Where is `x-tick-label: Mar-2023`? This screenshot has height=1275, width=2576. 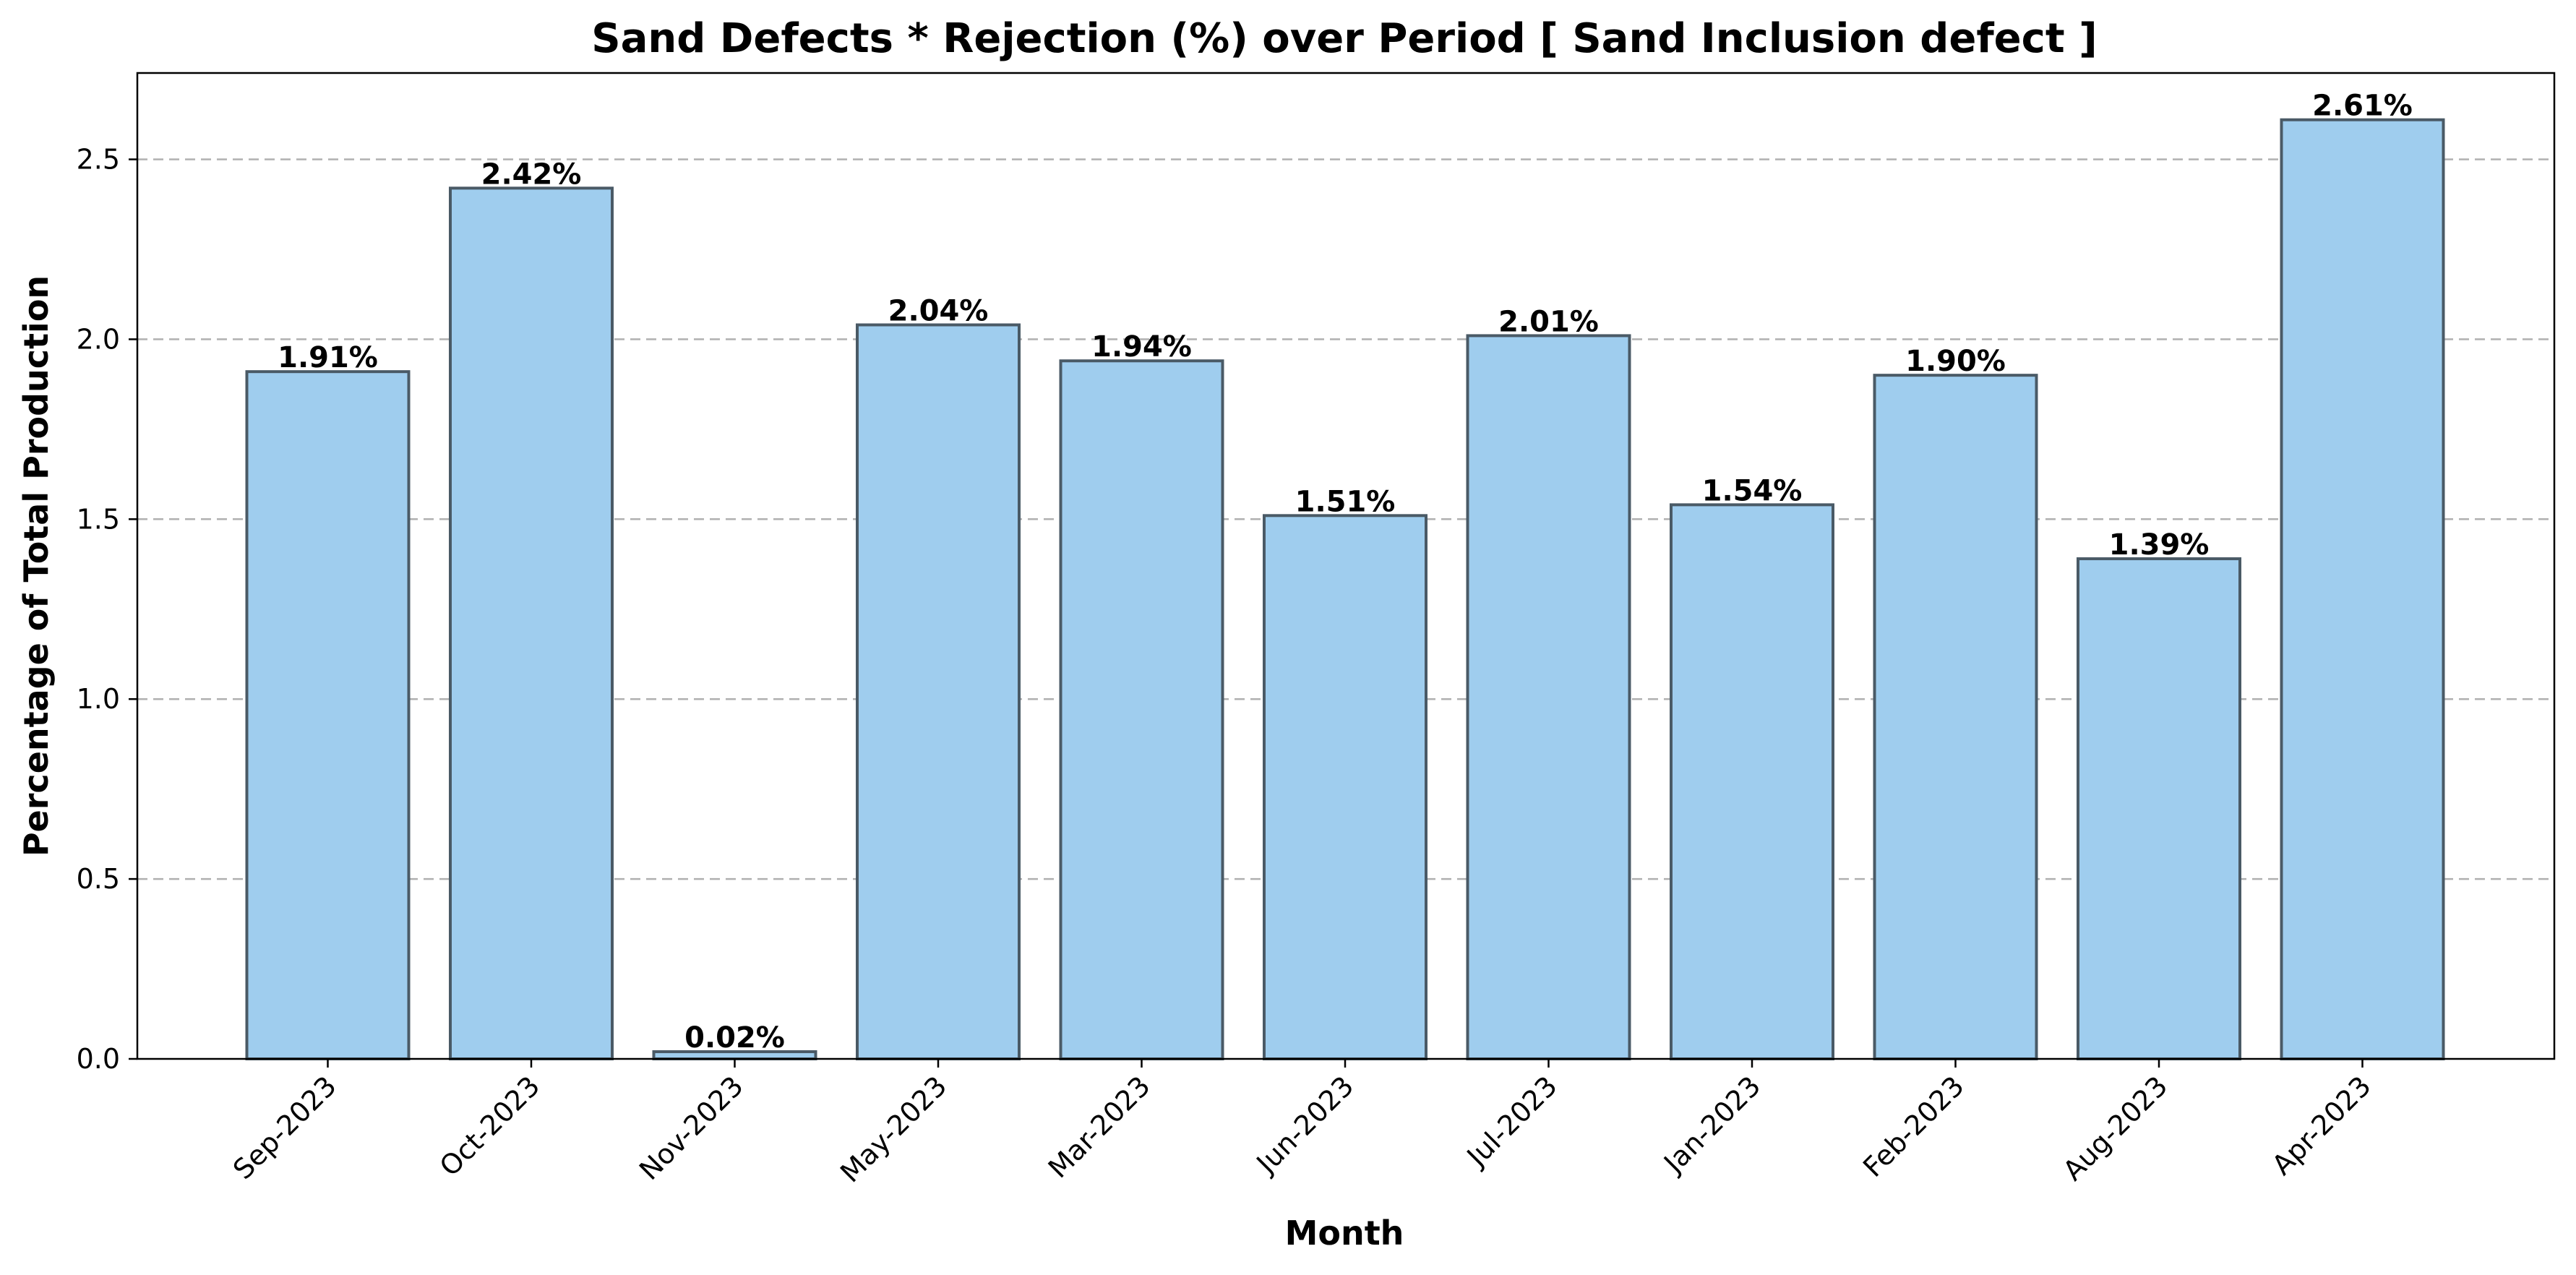
x-tick-label: Mar-2023 is located at coordinates (1099, 1127).